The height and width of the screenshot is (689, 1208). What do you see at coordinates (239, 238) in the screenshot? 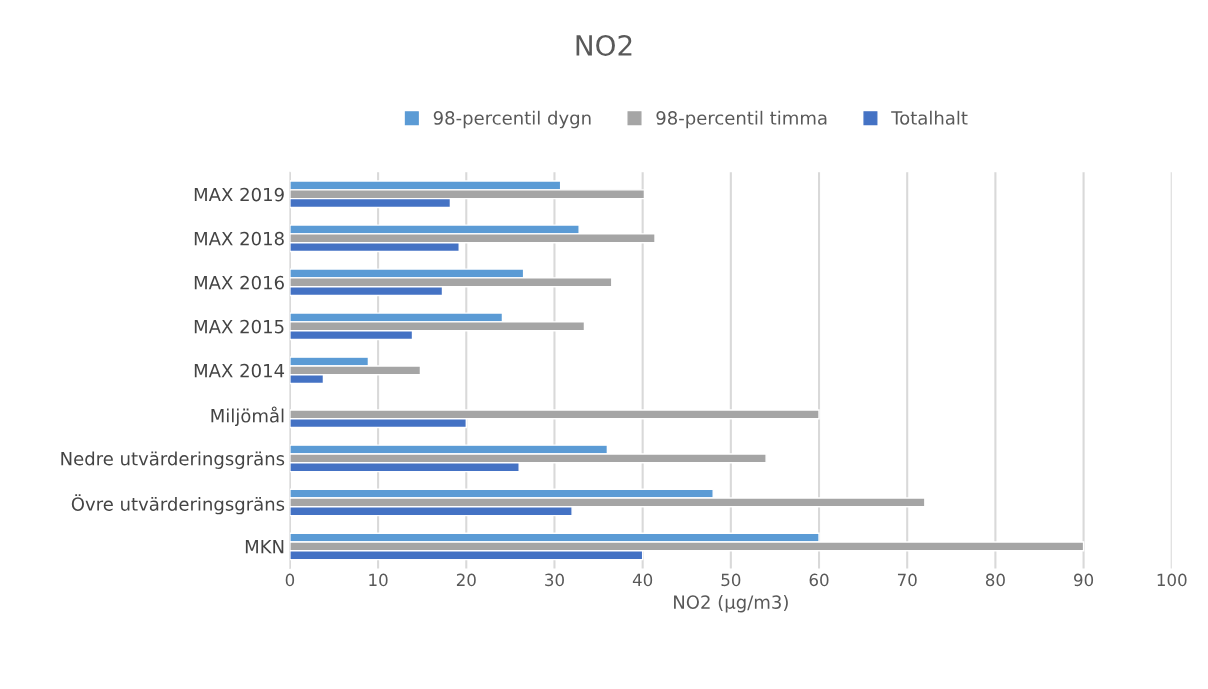
I see `y-tick-label: MAX 2018` at bounding box center [239, 238].